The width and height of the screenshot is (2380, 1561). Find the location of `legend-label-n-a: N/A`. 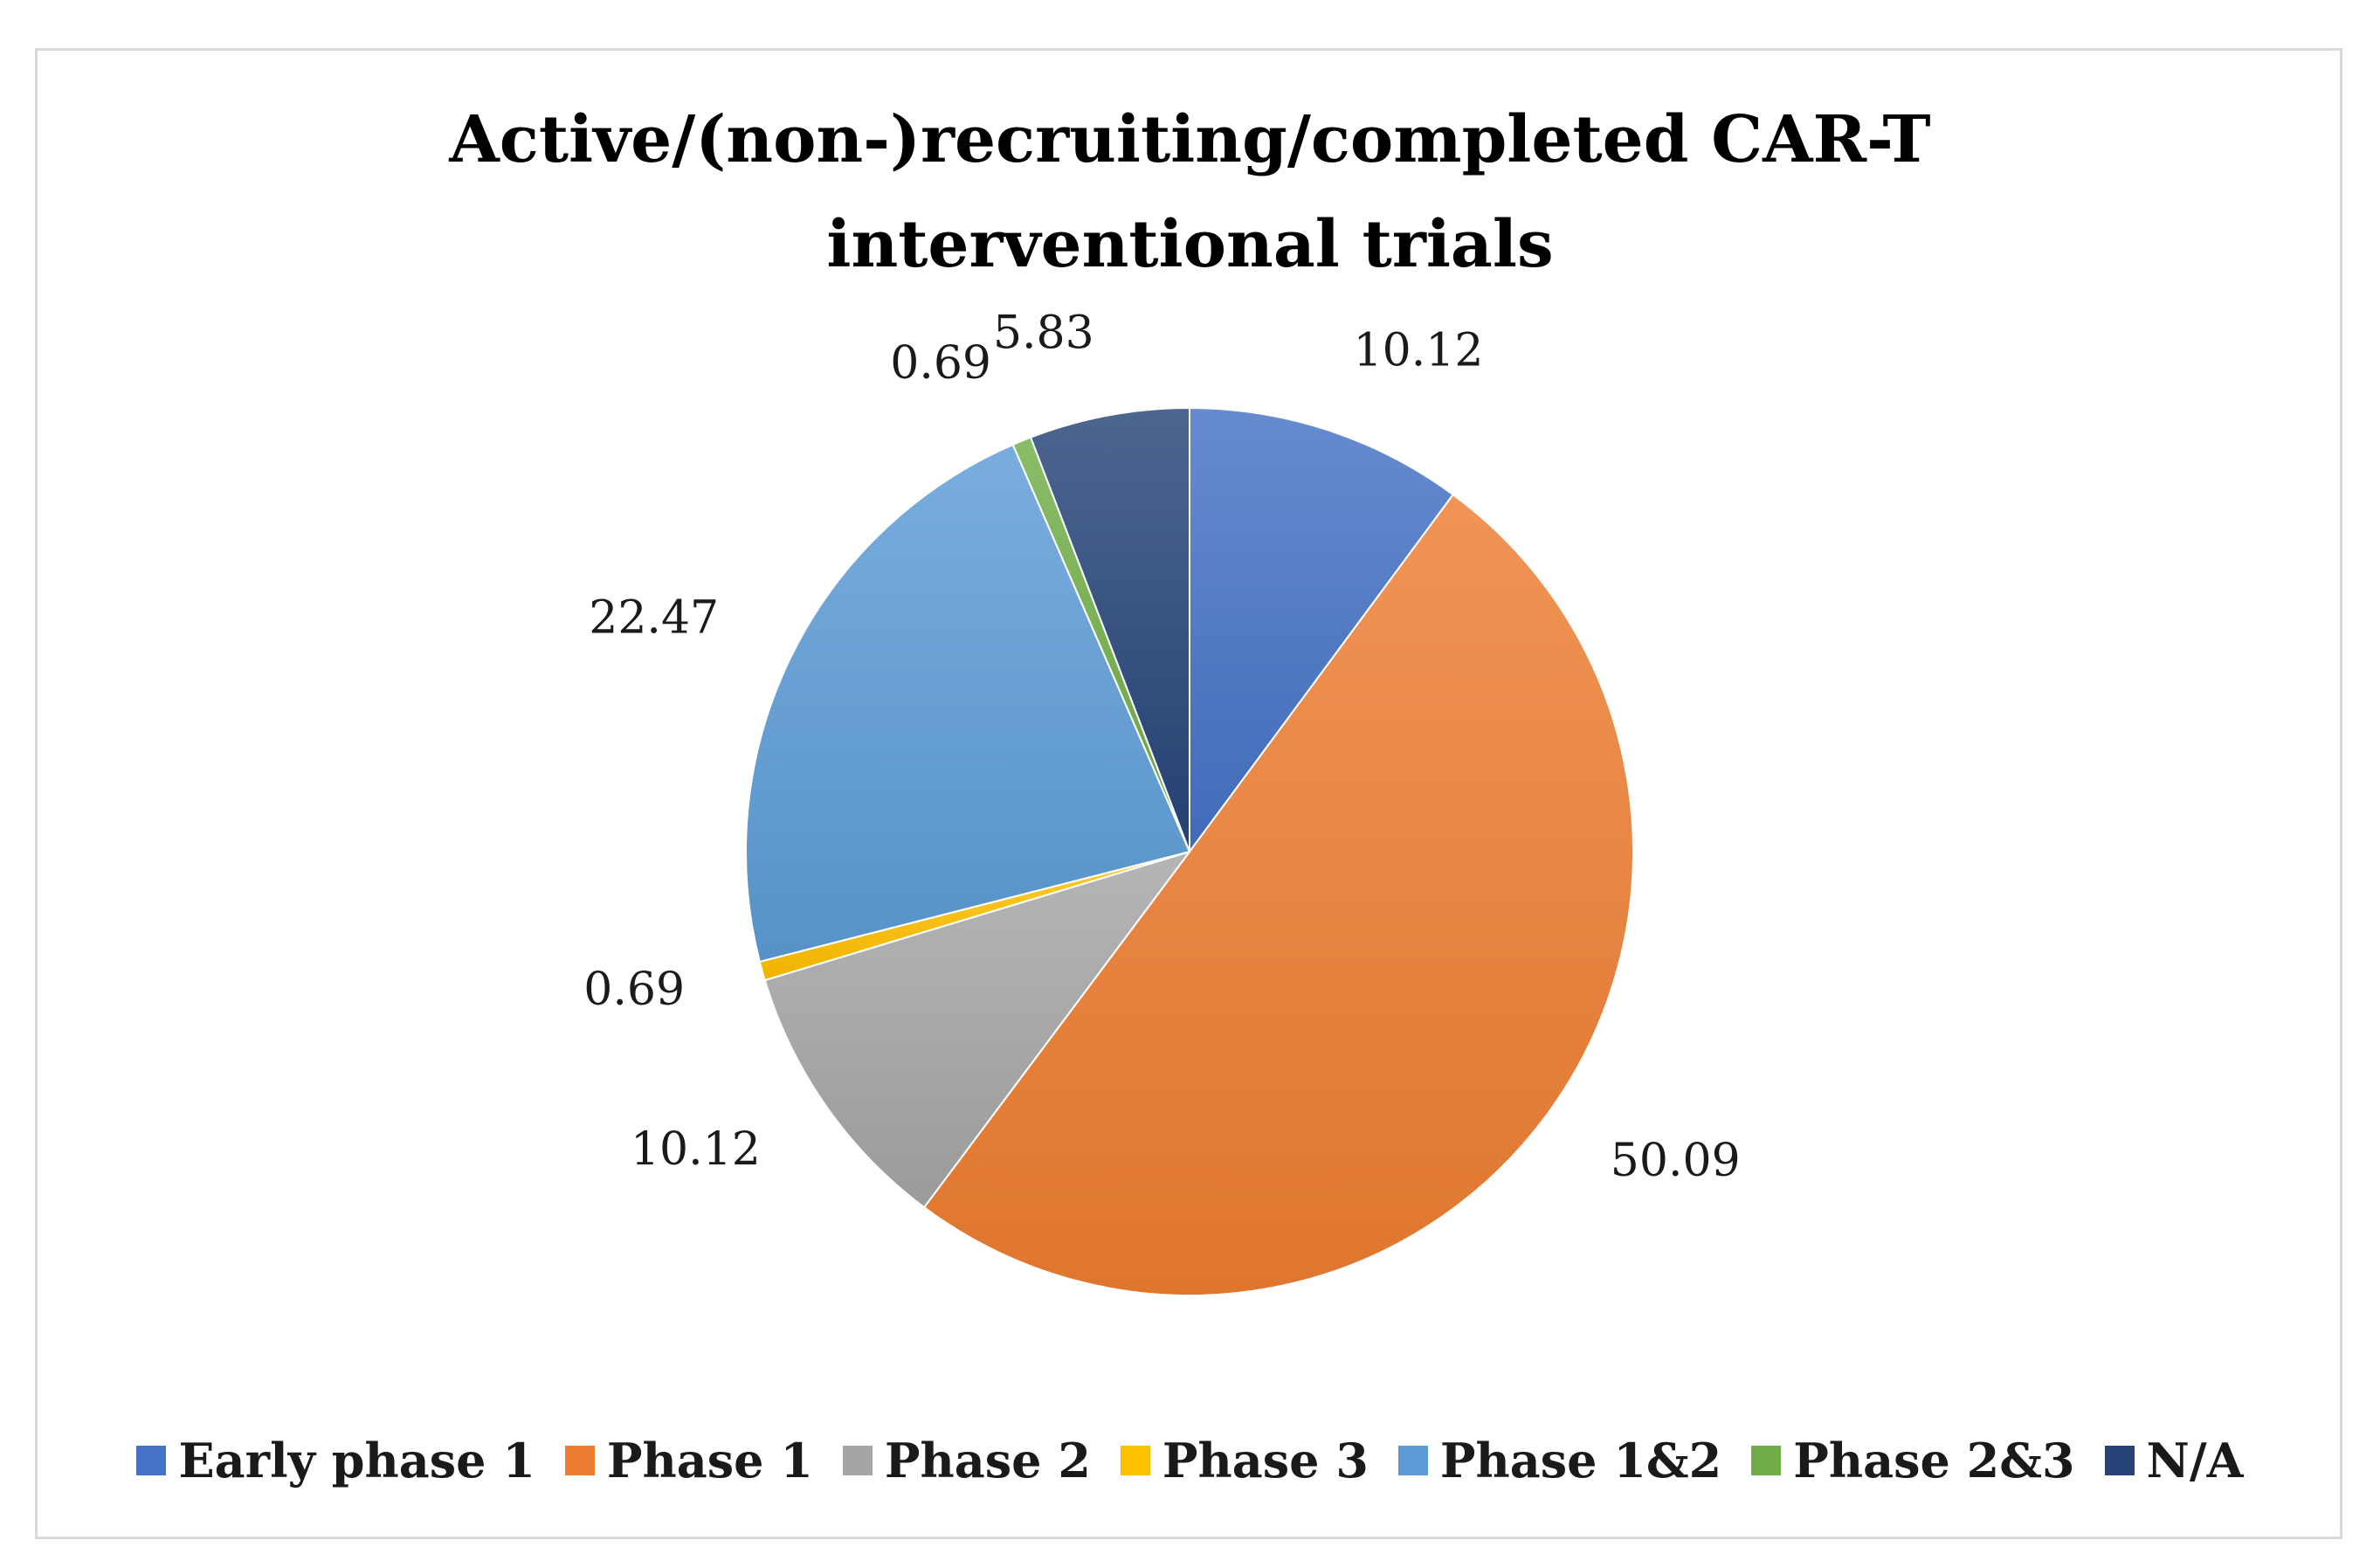

legend-label-n-a: N/A is located at coordinates (2195, 1460).